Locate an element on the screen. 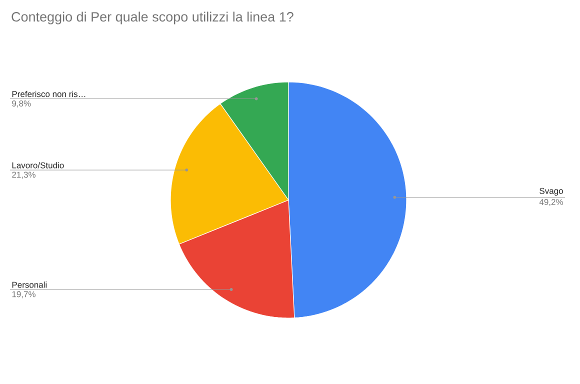 This screenshot has width=580, height=384. data-label: 19,7% is located at coordinates (24, 294).